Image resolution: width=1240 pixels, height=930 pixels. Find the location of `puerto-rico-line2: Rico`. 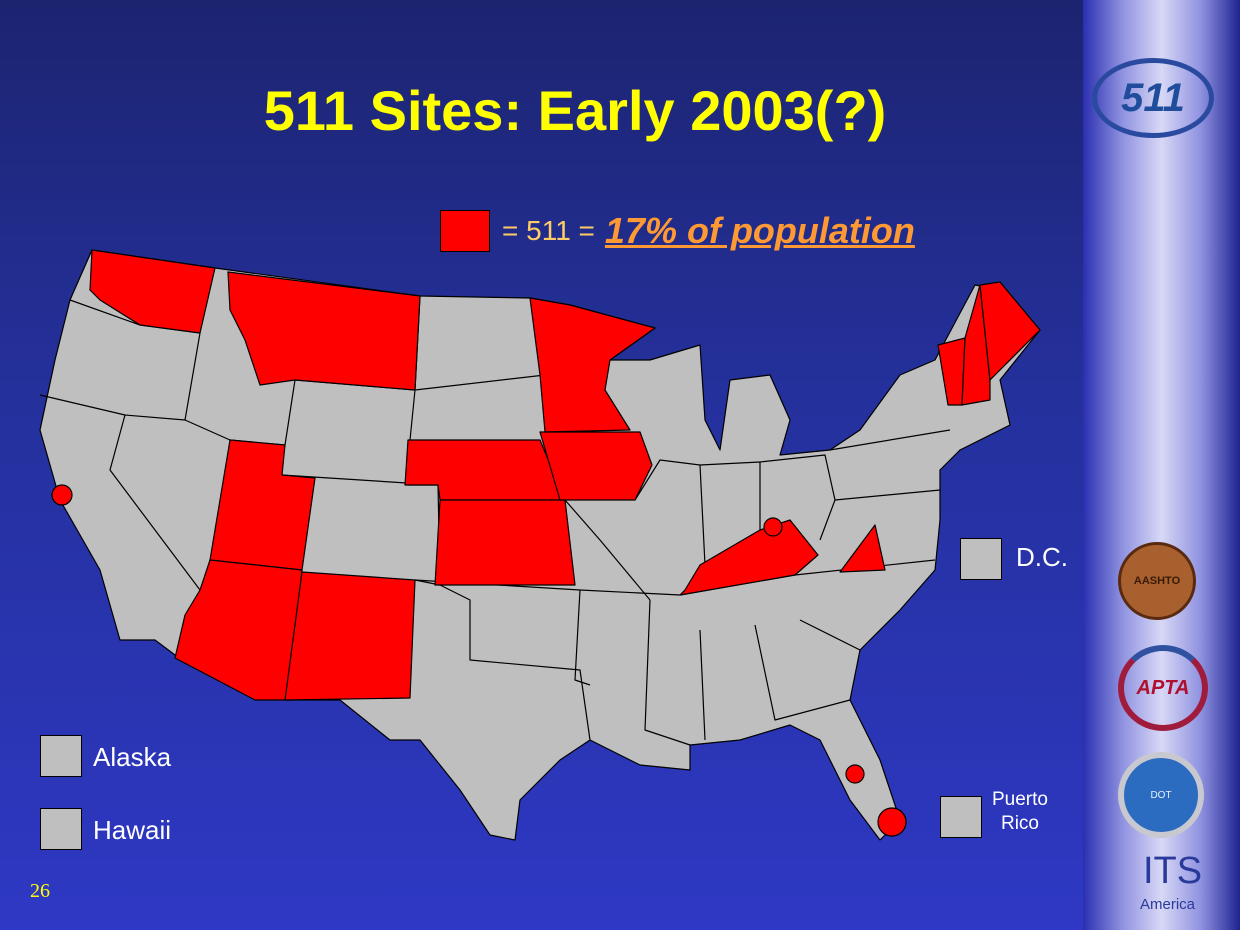

puerto-rico-line2: Rico is located at coordinates (1019, 823).